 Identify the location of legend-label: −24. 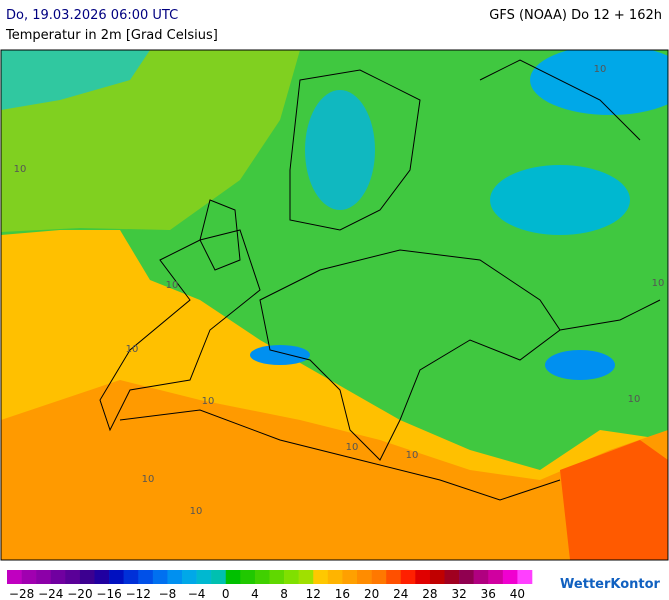
(50, 593).